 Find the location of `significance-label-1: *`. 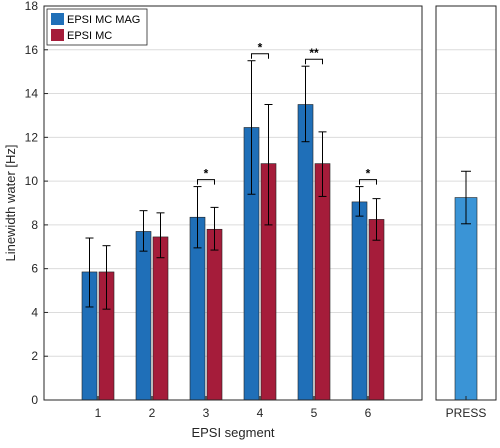

significance-label-1: * is located at coordinates (260, 48).